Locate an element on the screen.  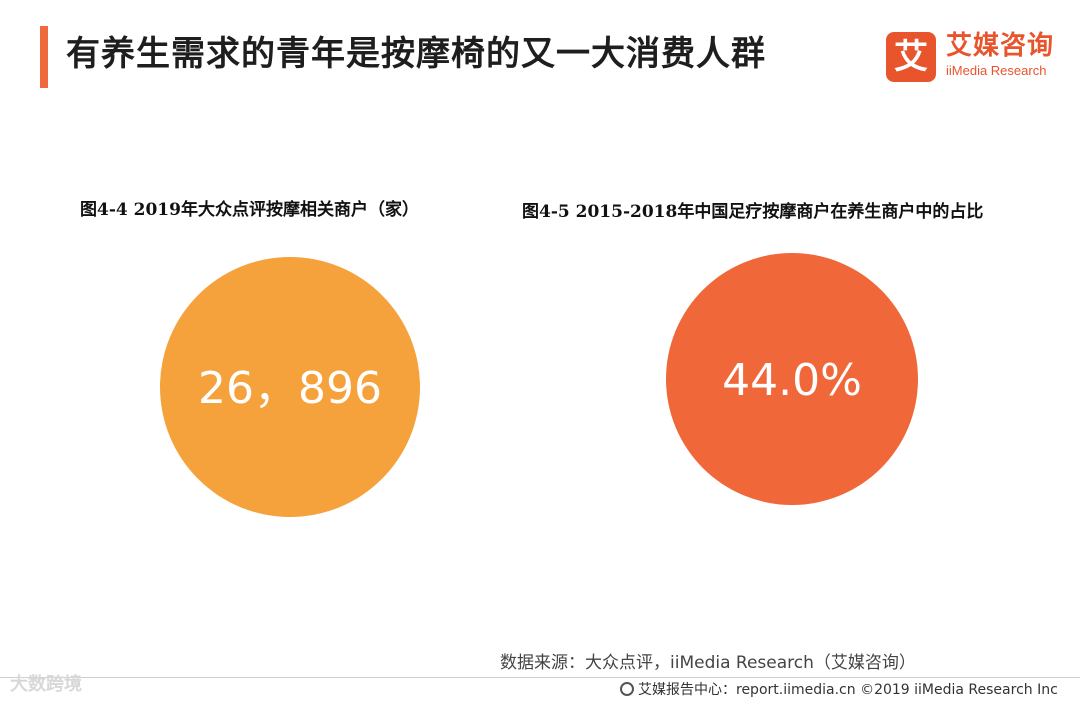
chart-2-value-label: 44.0% is located at coordinates (792, 380).